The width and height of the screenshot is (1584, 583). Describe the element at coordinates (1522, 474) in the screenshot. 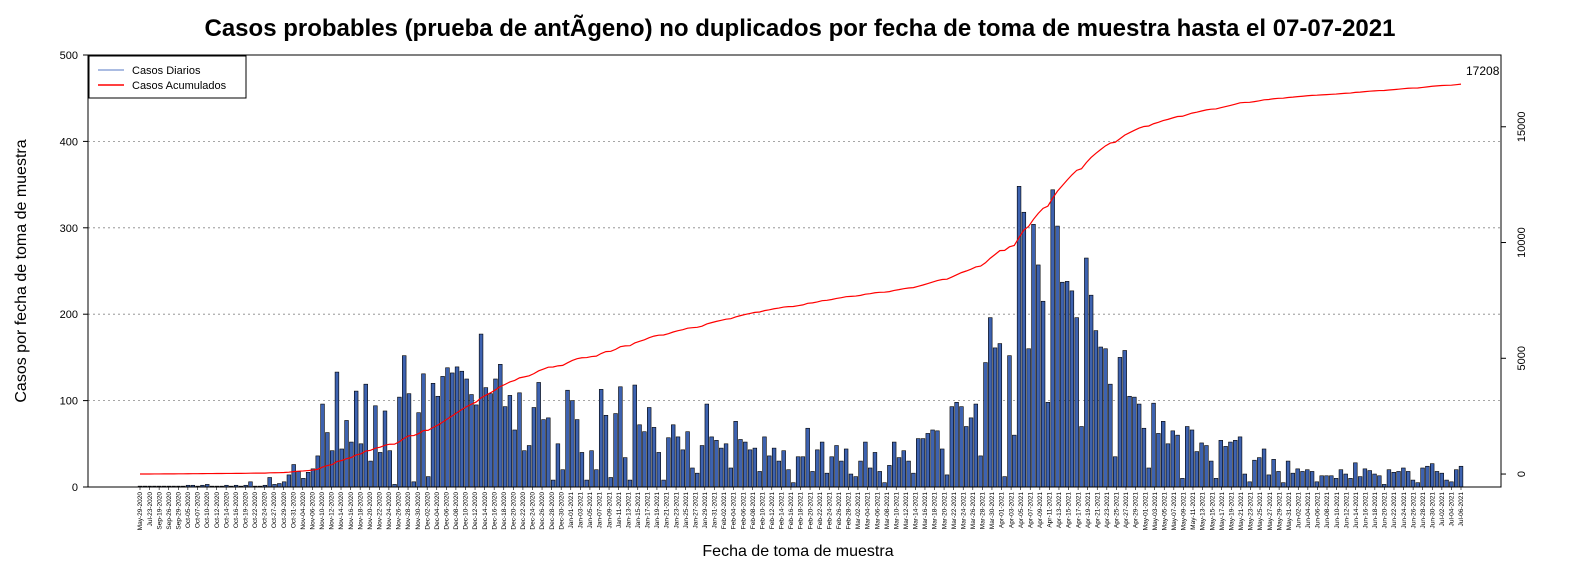

I see `y2-tick-label: 0` at that location.